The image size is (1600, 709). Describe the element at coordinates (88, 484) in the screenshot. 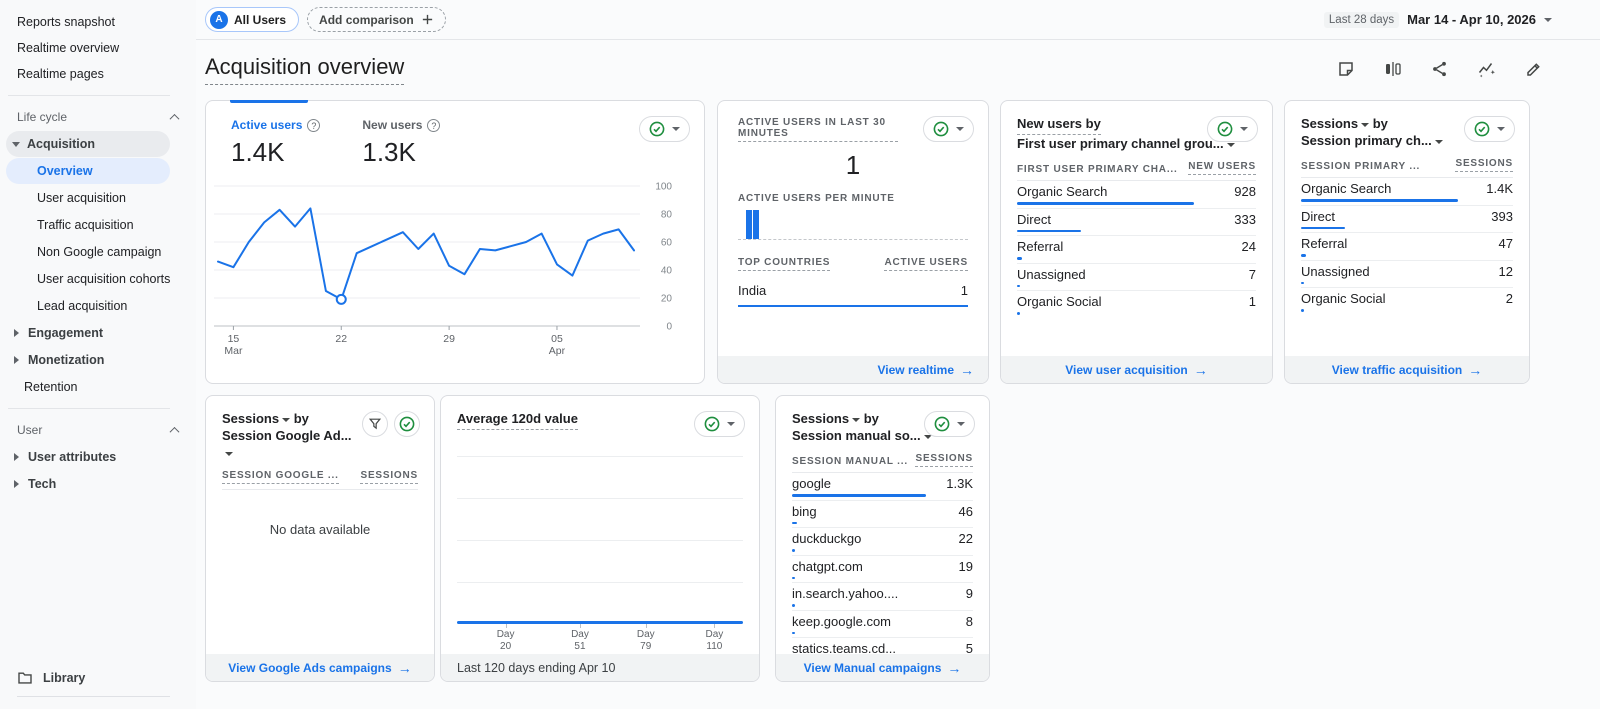

I see `sidebar-item-tech: Tech` at that location.